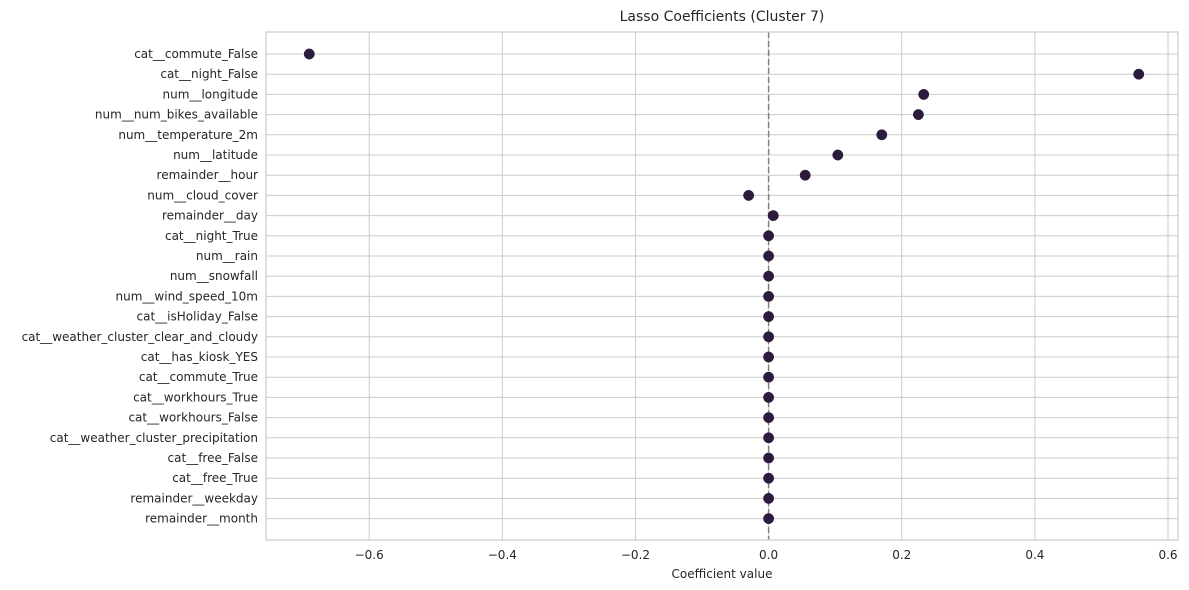 This screenshot has height=590, width=1189. Describe the element at coordinates (197, 317) in the screenshot. I see `feature-label: cat__isHoliday_False` at that location.